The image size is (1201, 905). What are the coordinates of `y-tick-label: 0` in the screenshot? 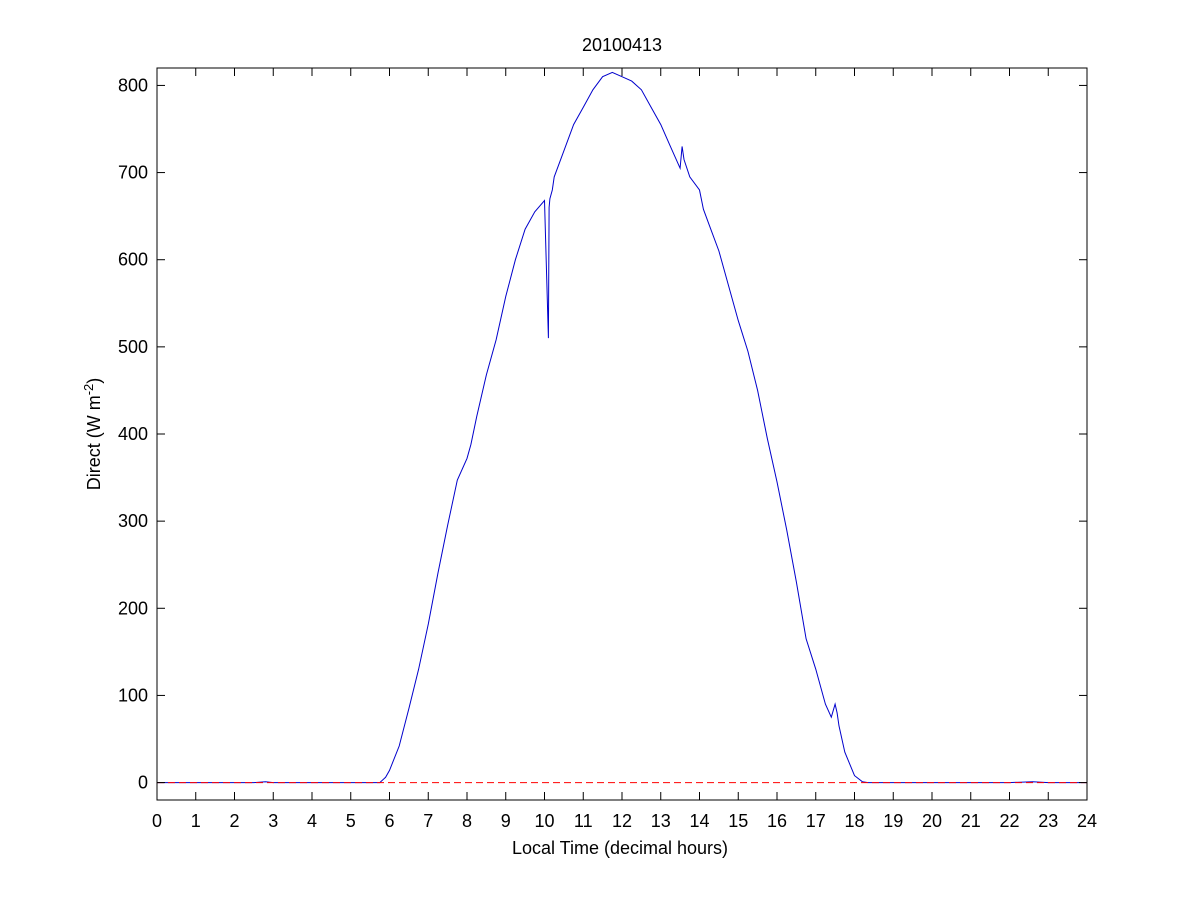 It's located at (143, 783).